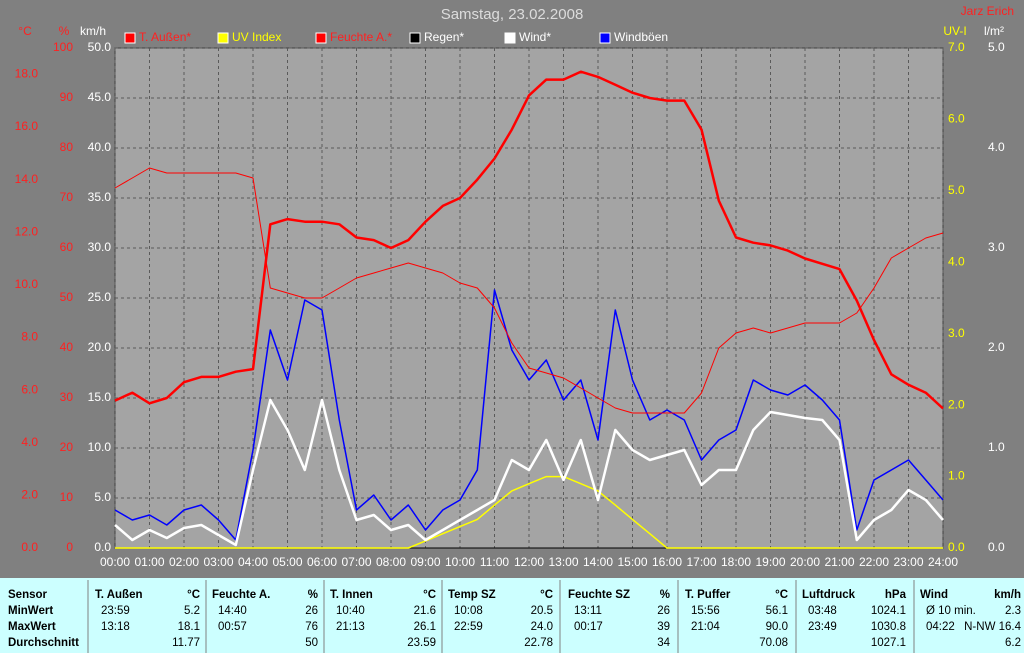 This screenshot has height=653, width=1024. I want to click on cell-value: 24.0, so click(542, 627).